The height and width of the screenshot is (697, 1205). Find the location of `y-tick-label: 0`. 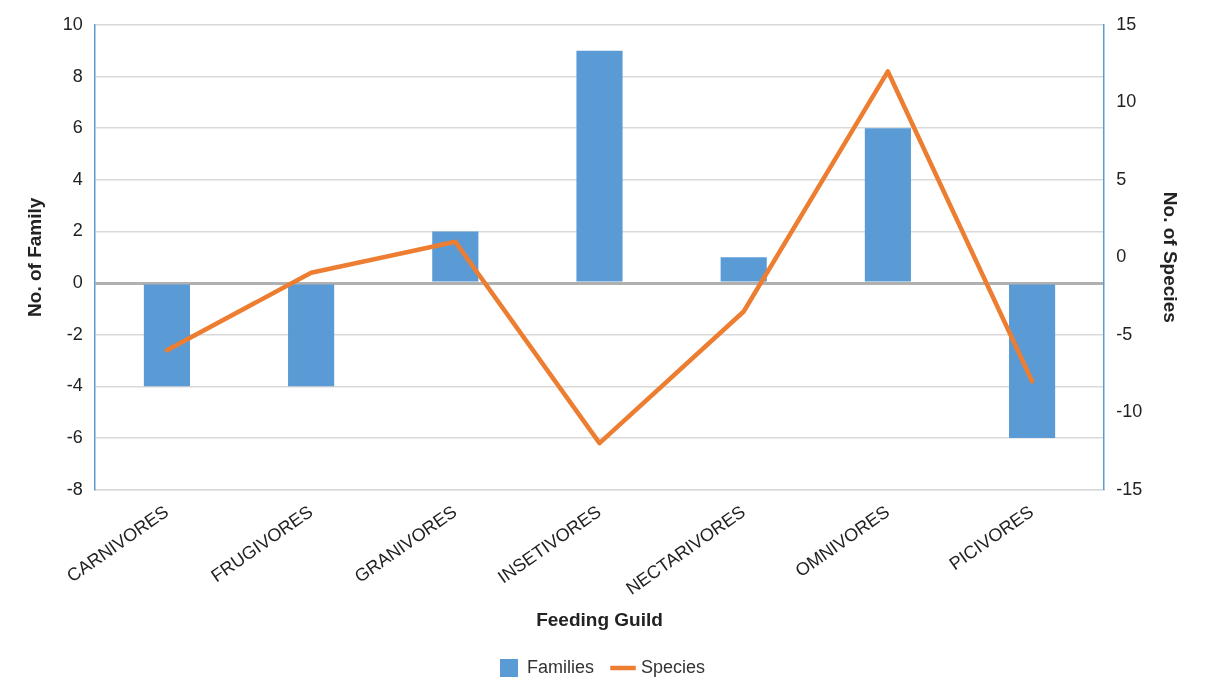

y-tick-label: 0 is located at coordinates (77, 282).